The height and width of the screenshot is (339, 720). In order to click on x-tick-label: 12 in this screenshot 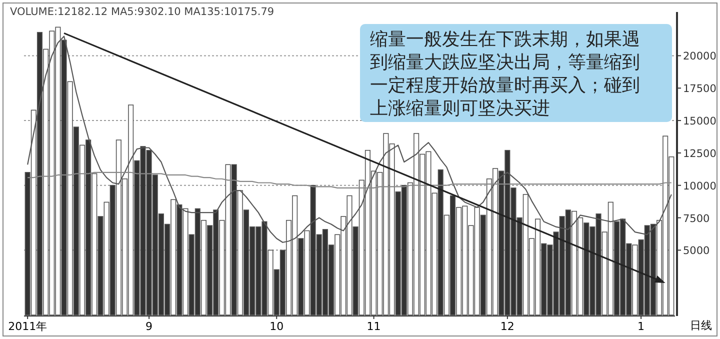, I will do `click(507, 326)`.